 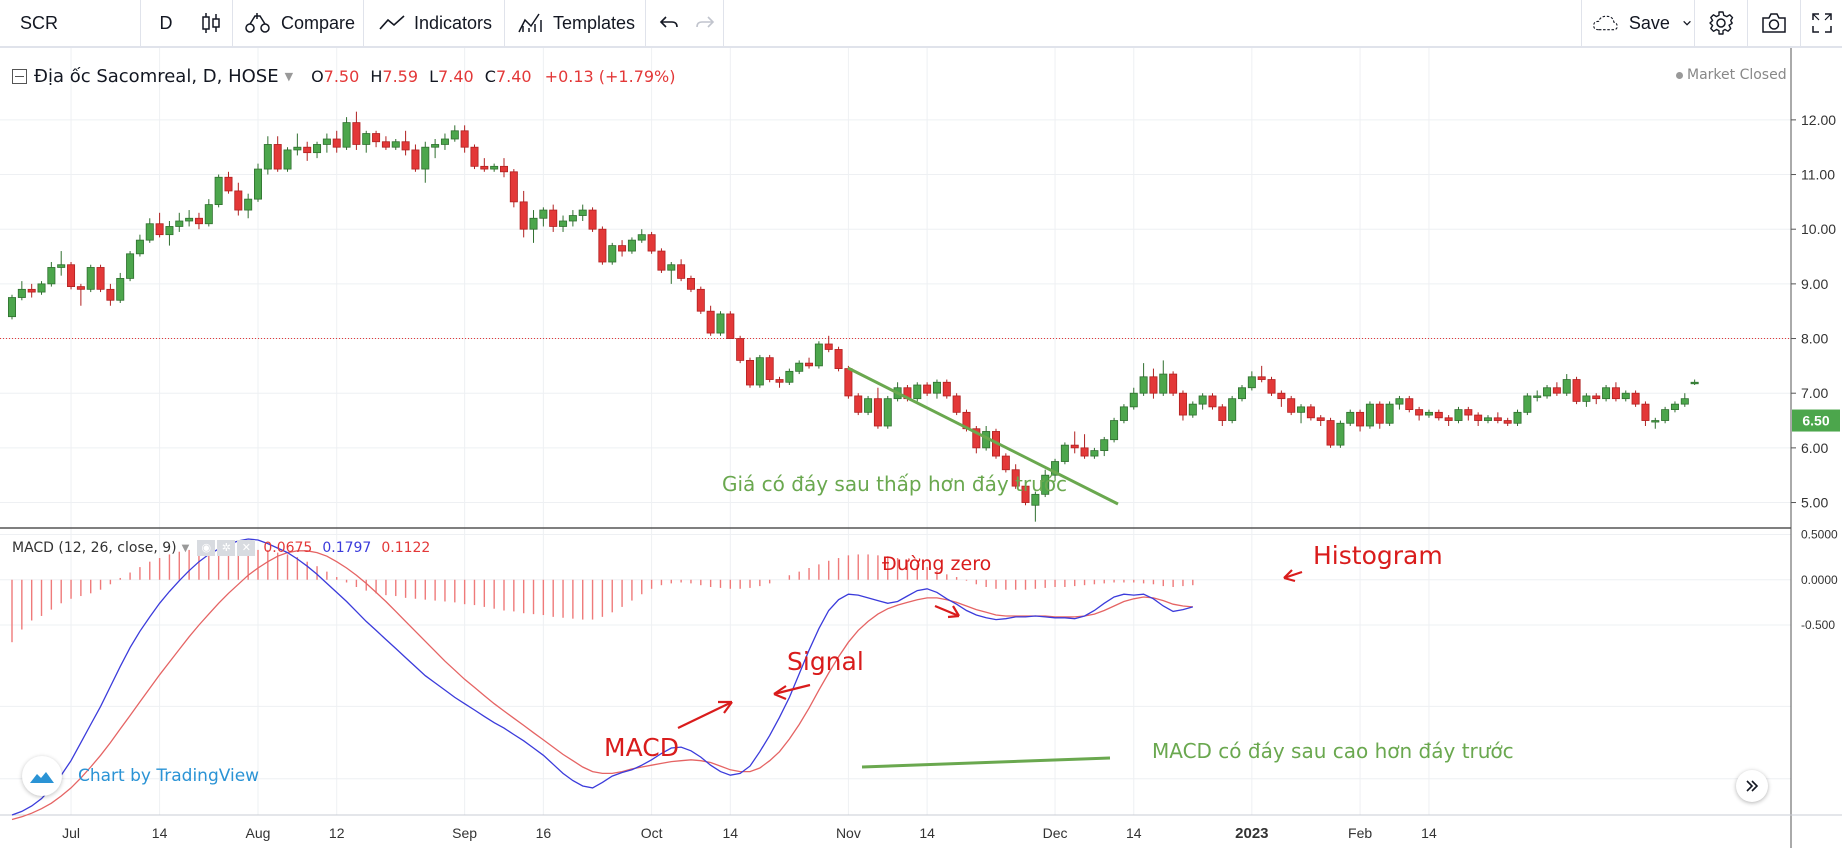 I want to click on templates-icon, so click(x=530, y=23).